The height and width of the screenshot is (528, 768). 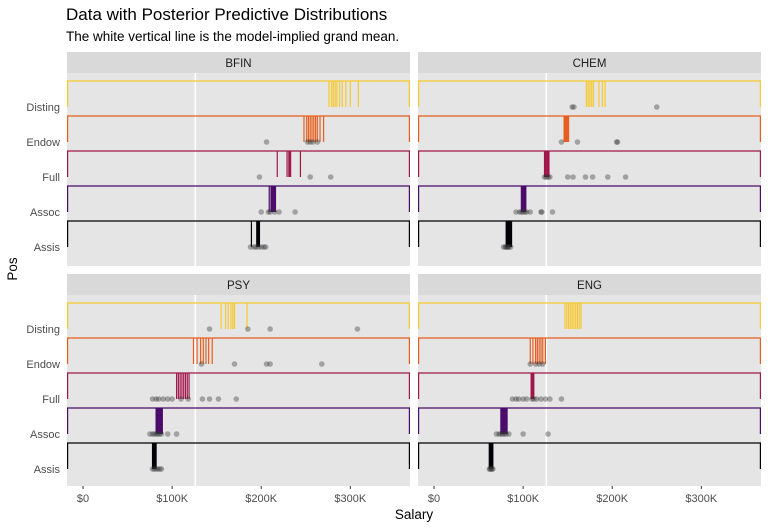 I want to click on strip-label-chem: CHEM, so click(x=590, y=64).